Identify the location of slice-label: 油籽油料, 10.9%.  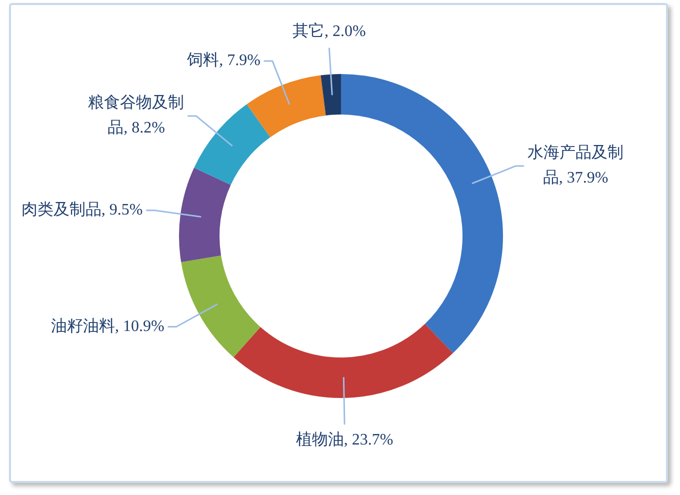
(107, 325).